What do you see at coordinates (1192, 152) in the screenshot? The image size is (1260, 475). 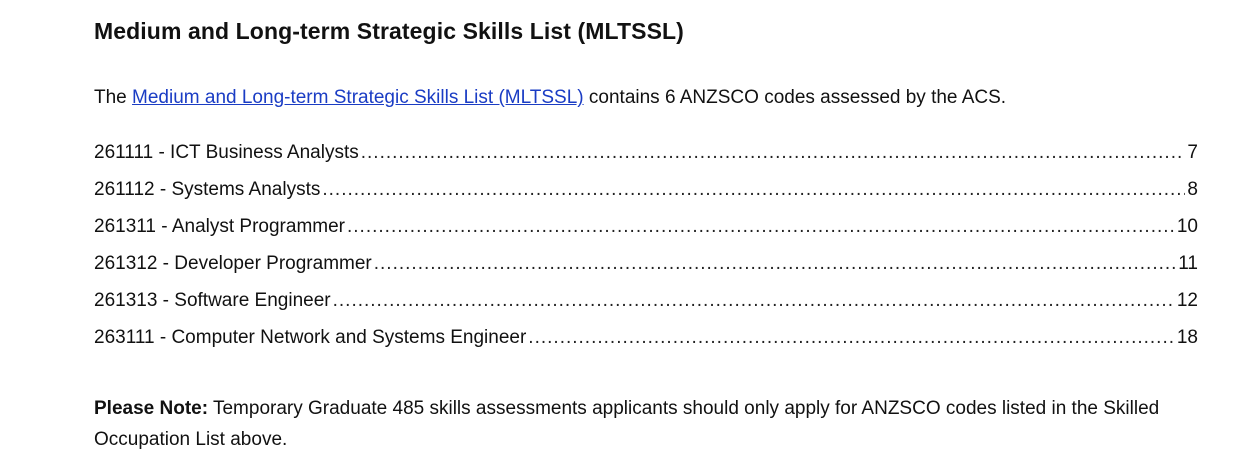 I see `toc-page-number: 7` at bounding box center [1192, 152].